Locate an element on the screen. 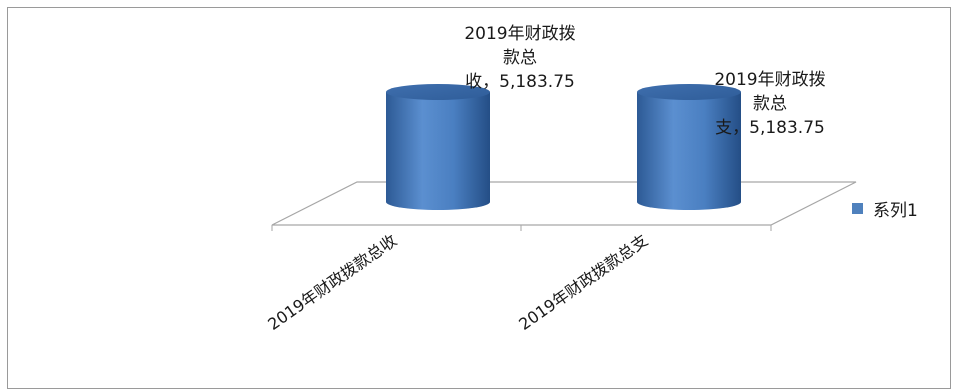 Image resolution: width=958 pixels, height=389 pixels. data-label: 2019年财政拨 款总收，5,183.75 is located at coordinates (520, 58).